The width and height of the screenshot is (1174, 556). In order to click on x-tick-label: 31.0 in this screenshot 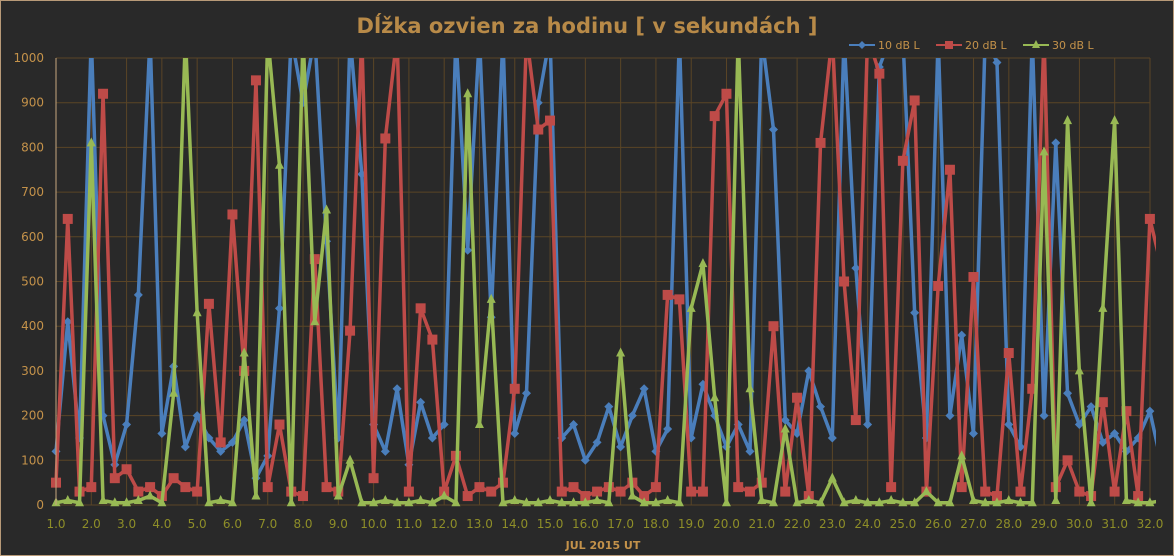, I will do `click(1114, 524)`.